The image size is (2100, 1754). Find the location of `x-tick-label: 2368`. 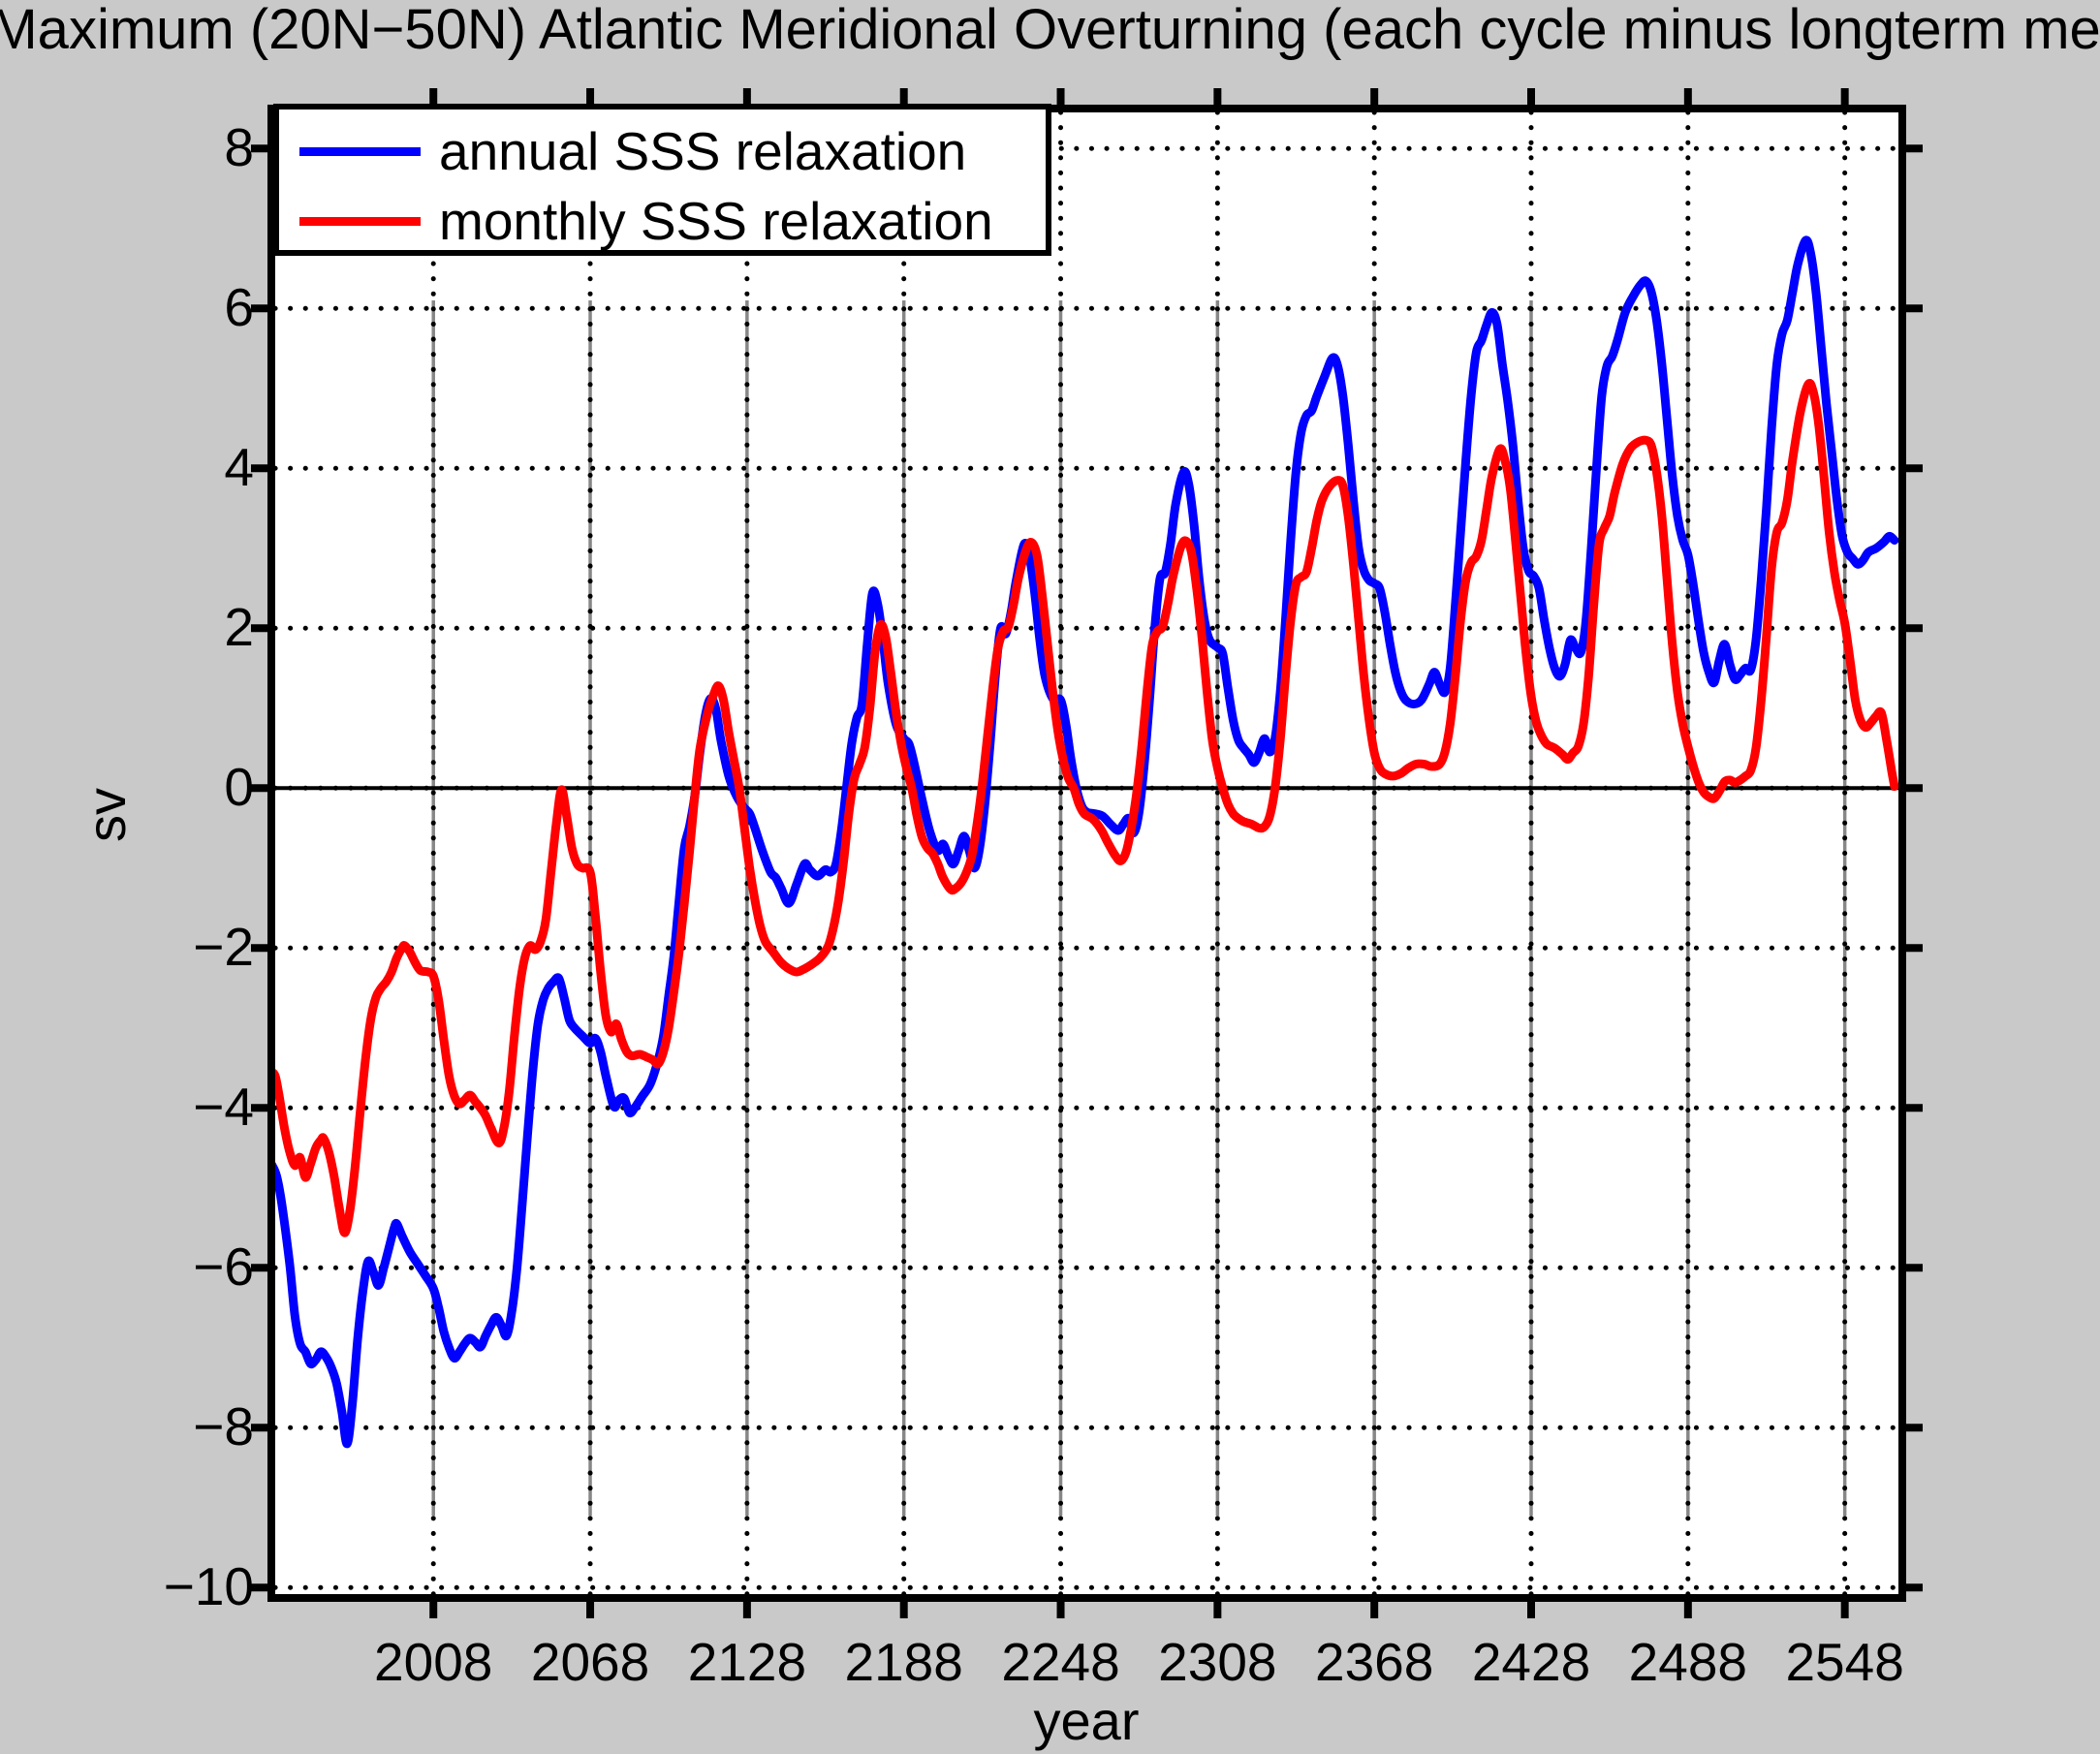

x-tick-label: 2368 is located at coordinates (1374, 1662).